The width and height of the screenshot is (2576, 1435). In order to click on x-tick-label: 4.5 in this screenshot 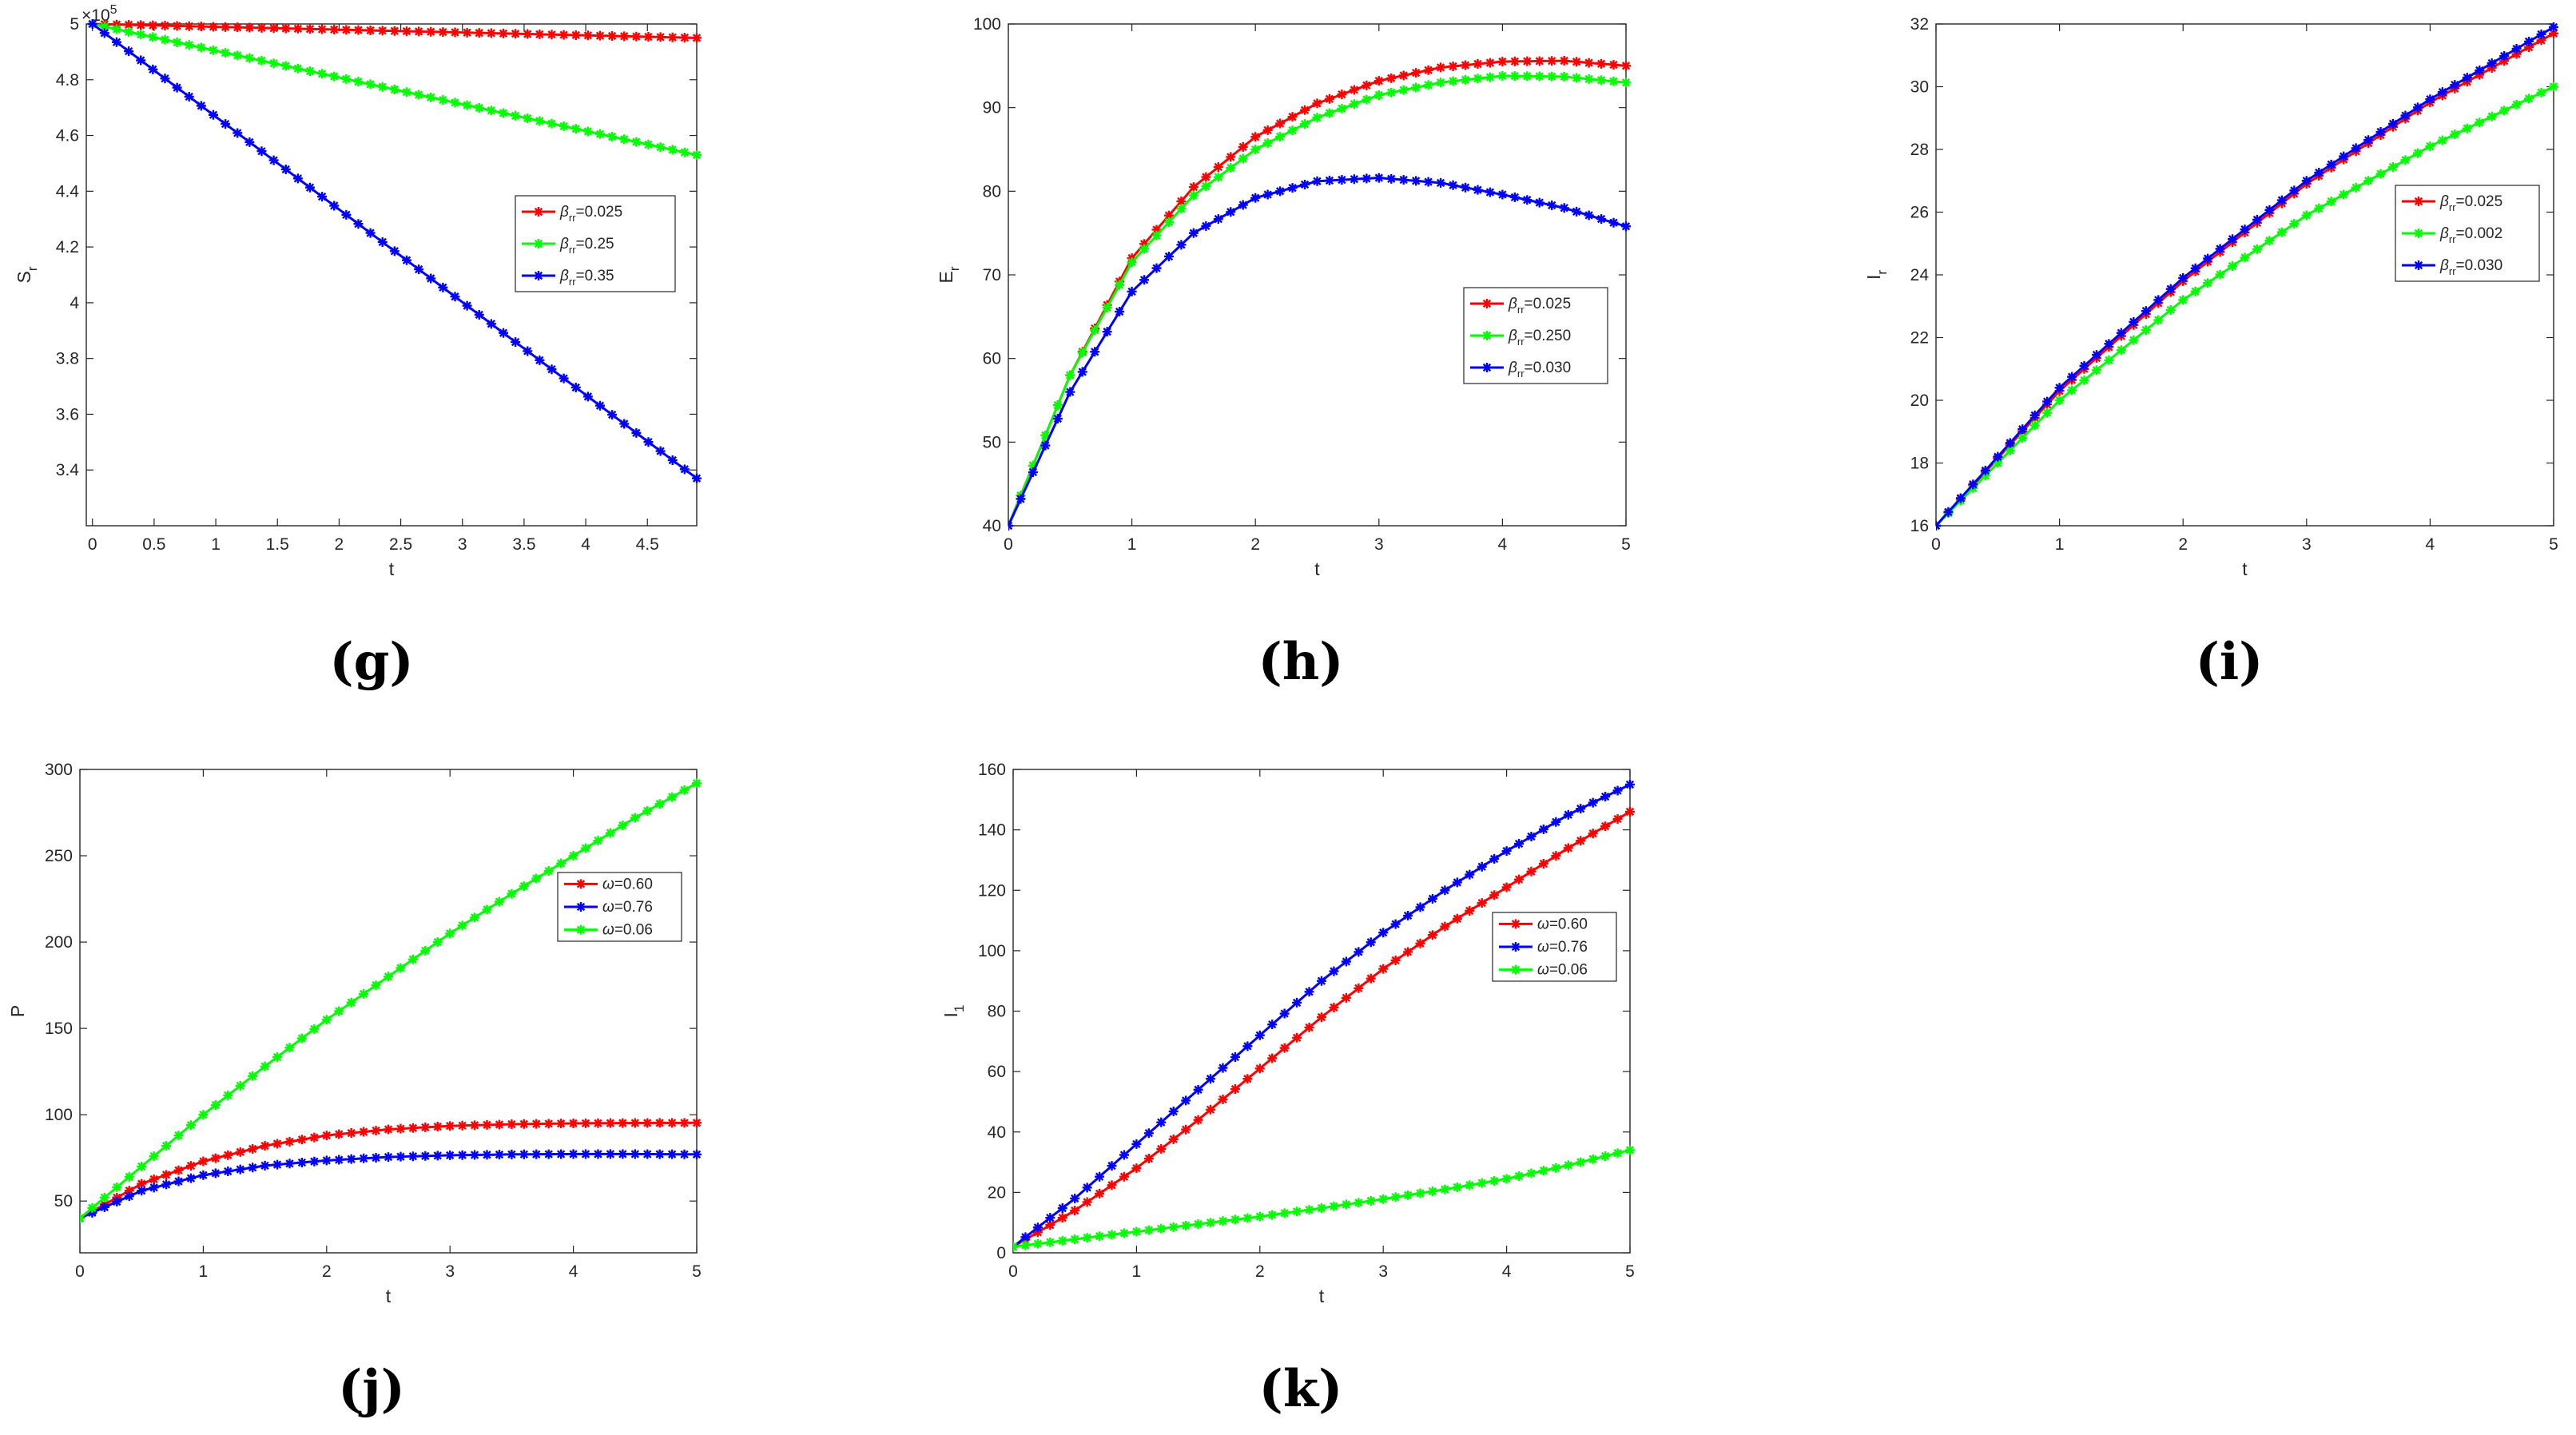, I will do `click(647, 545)`.